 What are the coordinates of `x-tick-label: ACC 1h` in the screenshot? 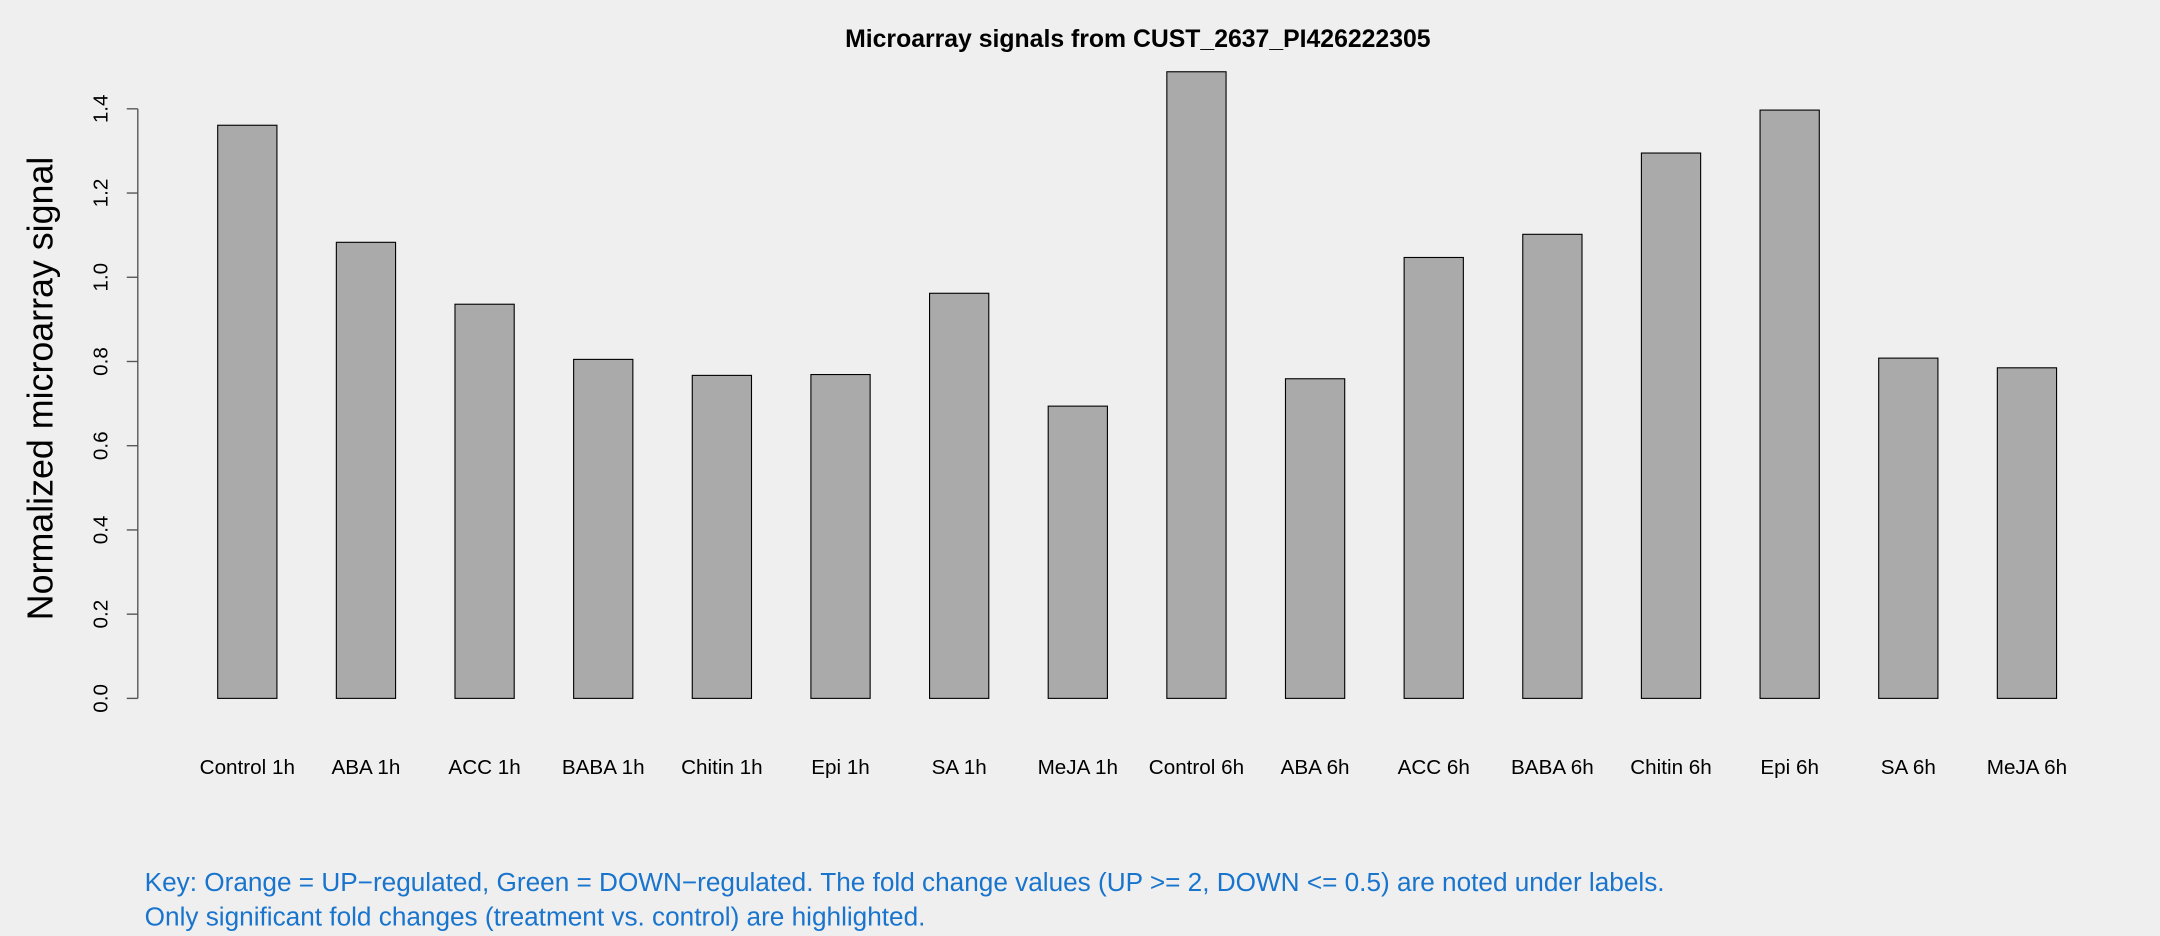 It's located at (484, 767).